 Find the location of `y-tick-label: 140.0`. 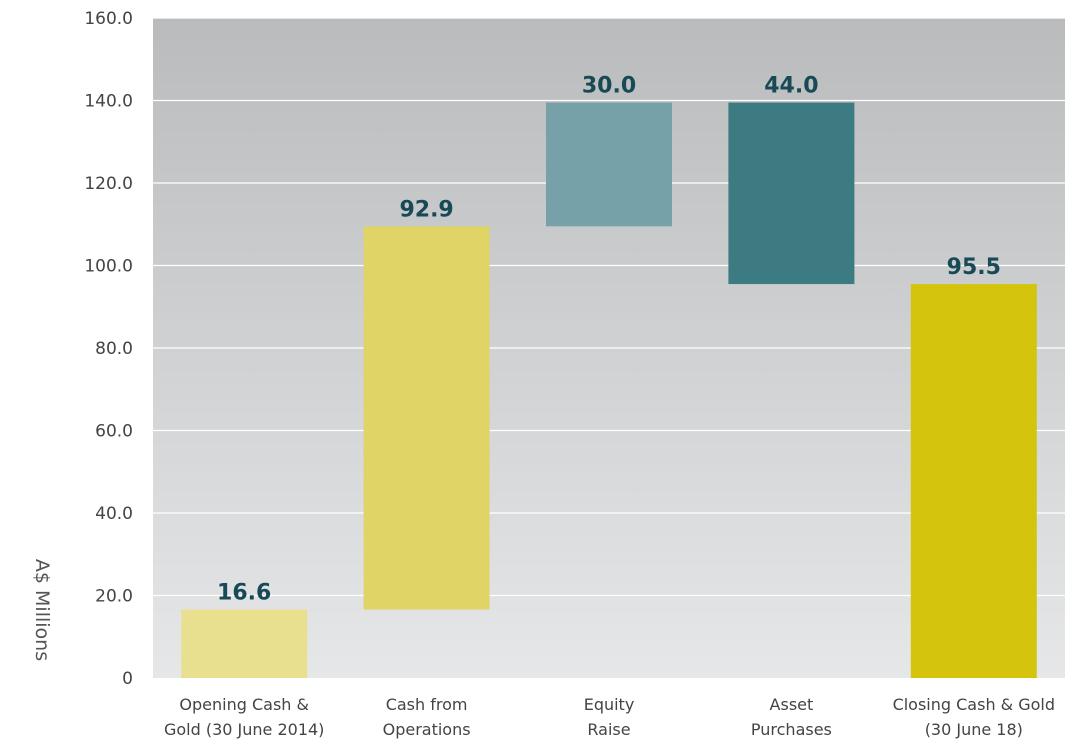

y-tick-label: 140.0 is located at coordinates (108, 102).